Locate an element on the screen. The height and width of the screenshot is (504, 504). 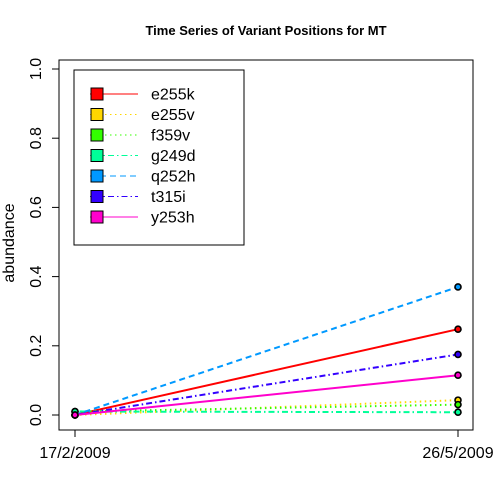
legend-label-e255k: e255k is located at coordinates (173, 95).